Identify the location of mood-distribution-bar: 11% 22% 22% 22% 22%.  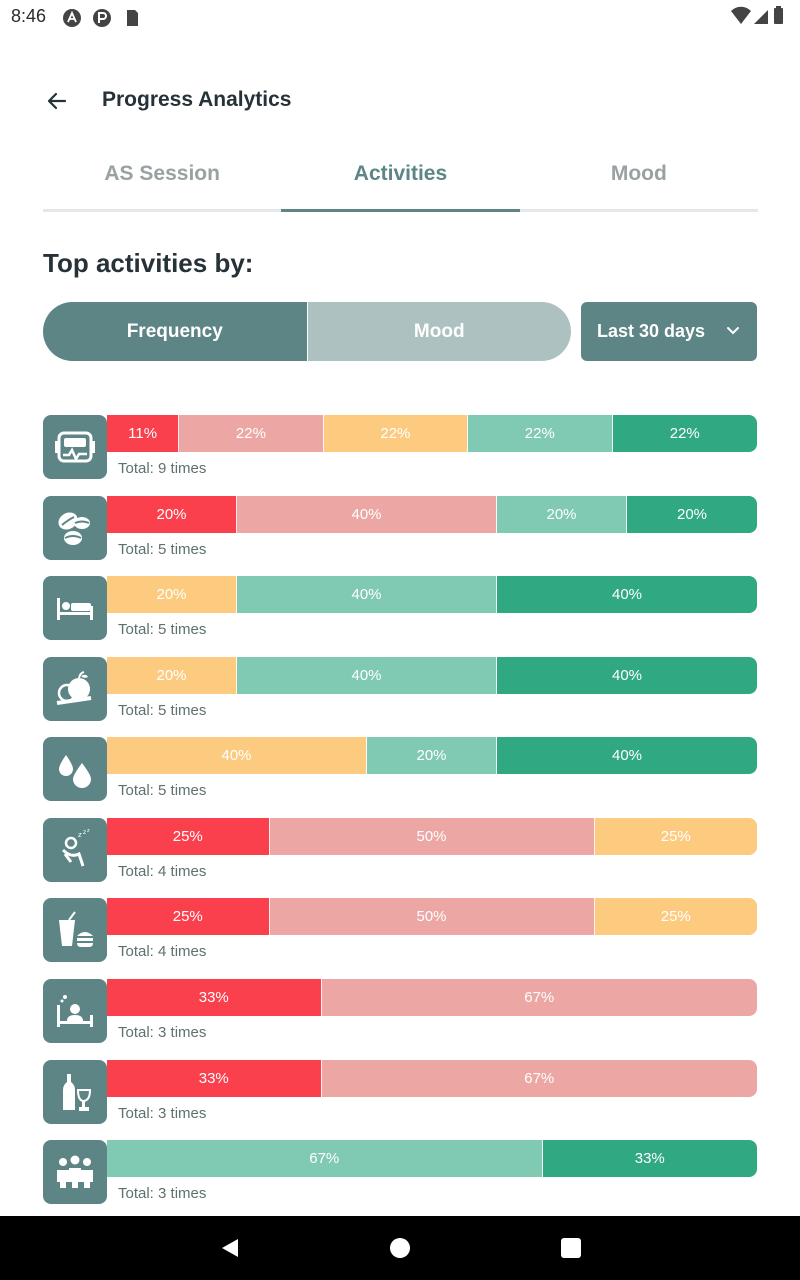
(432, 433).